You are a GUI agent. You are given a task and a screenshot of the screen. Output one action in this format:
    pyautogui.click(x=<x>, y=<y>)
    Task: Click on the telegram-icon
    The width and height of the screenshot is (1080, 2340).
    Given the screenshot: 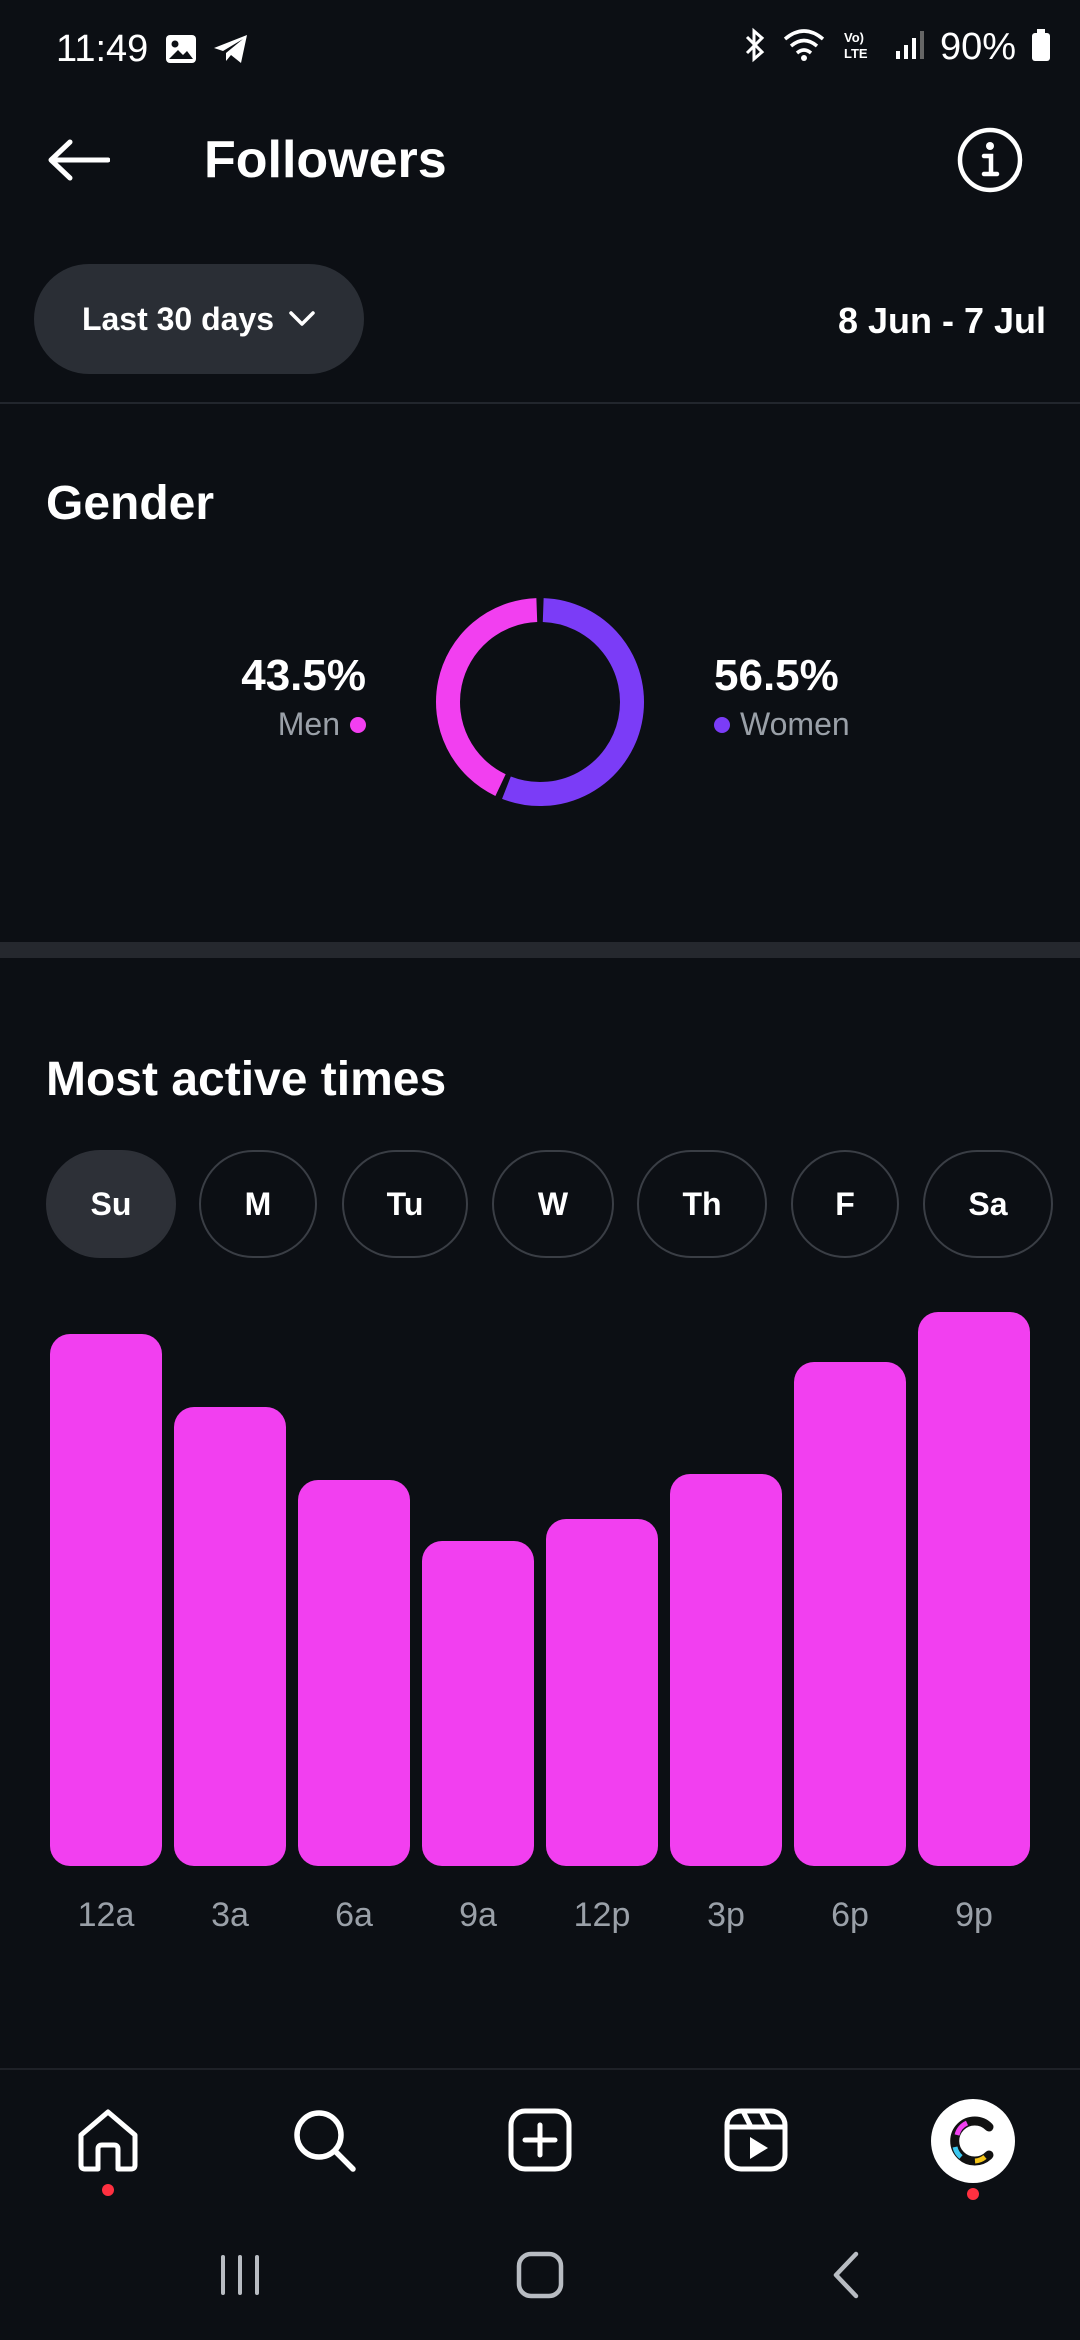 What is the action you would take?
    pyautogui.click(x=231, y=51)
    